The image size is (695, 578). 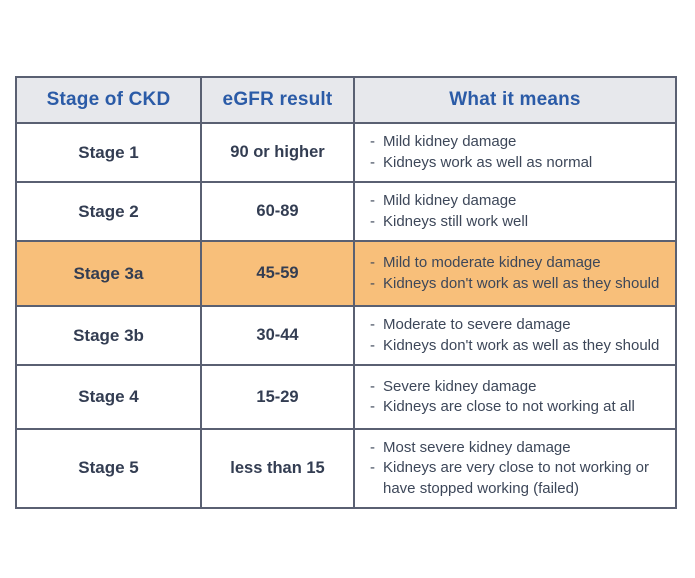 What do you see at coordinates (108, 273) in the screenshot?
I see `stage-cell: Stage 3a` at bounding box center [108, 273].